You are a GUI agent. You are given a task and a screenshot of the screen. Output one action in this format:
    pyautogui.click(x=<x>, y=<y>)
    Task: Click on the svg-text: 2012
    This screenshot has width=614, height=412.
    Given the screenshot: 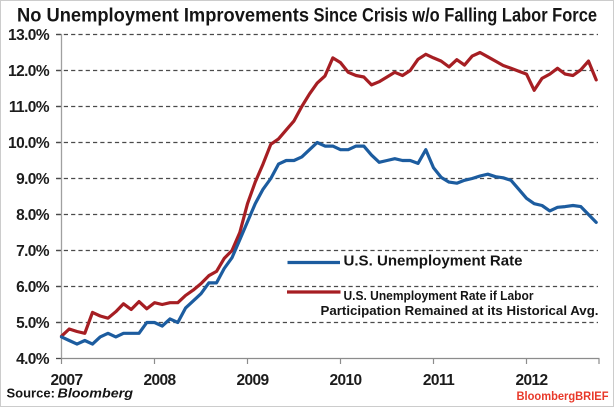 What is the action you would take?
    pyautogui.click(x=531, y=380)
    